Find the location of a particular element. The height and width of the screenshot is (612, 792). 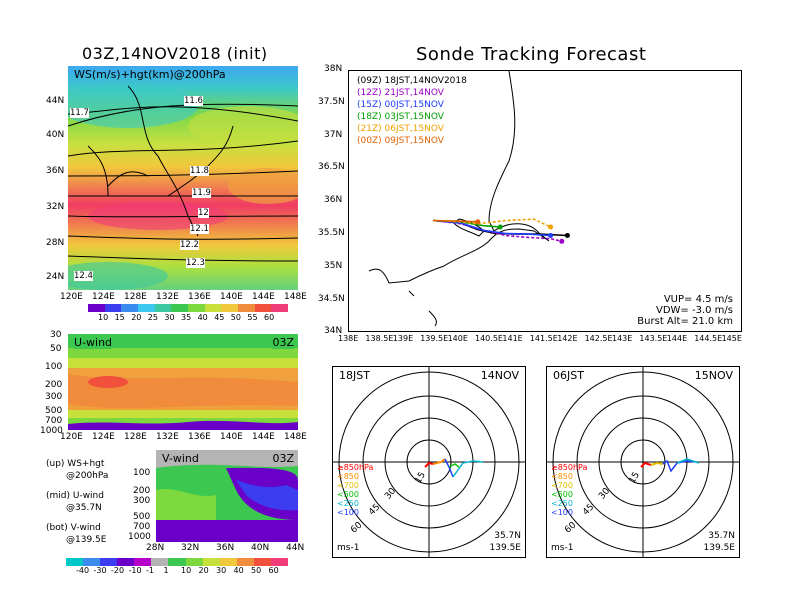

contour-label: 12.3 is located at coordinates (195, 263).